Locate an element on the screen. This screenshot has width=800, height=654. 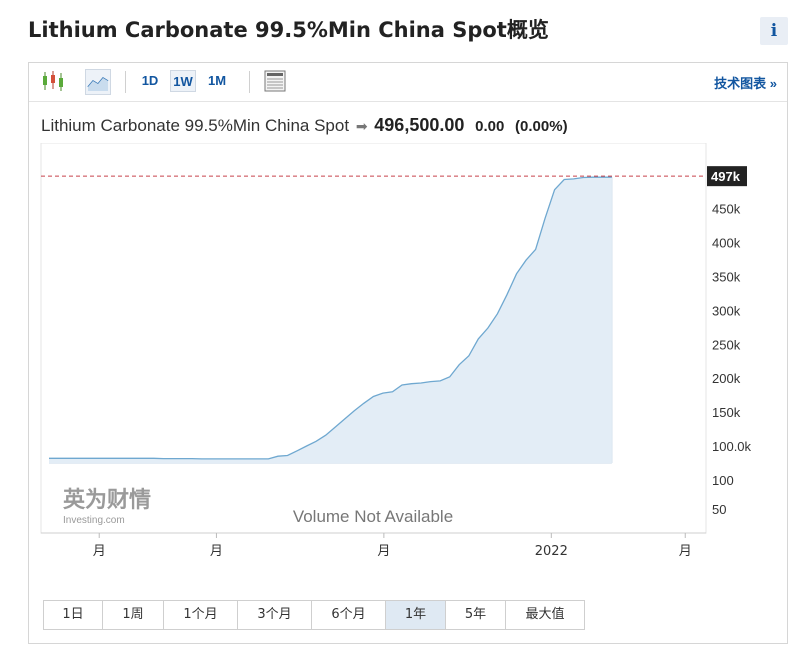
volume-note: Volume Not Available is located at coordinates (373, 516).